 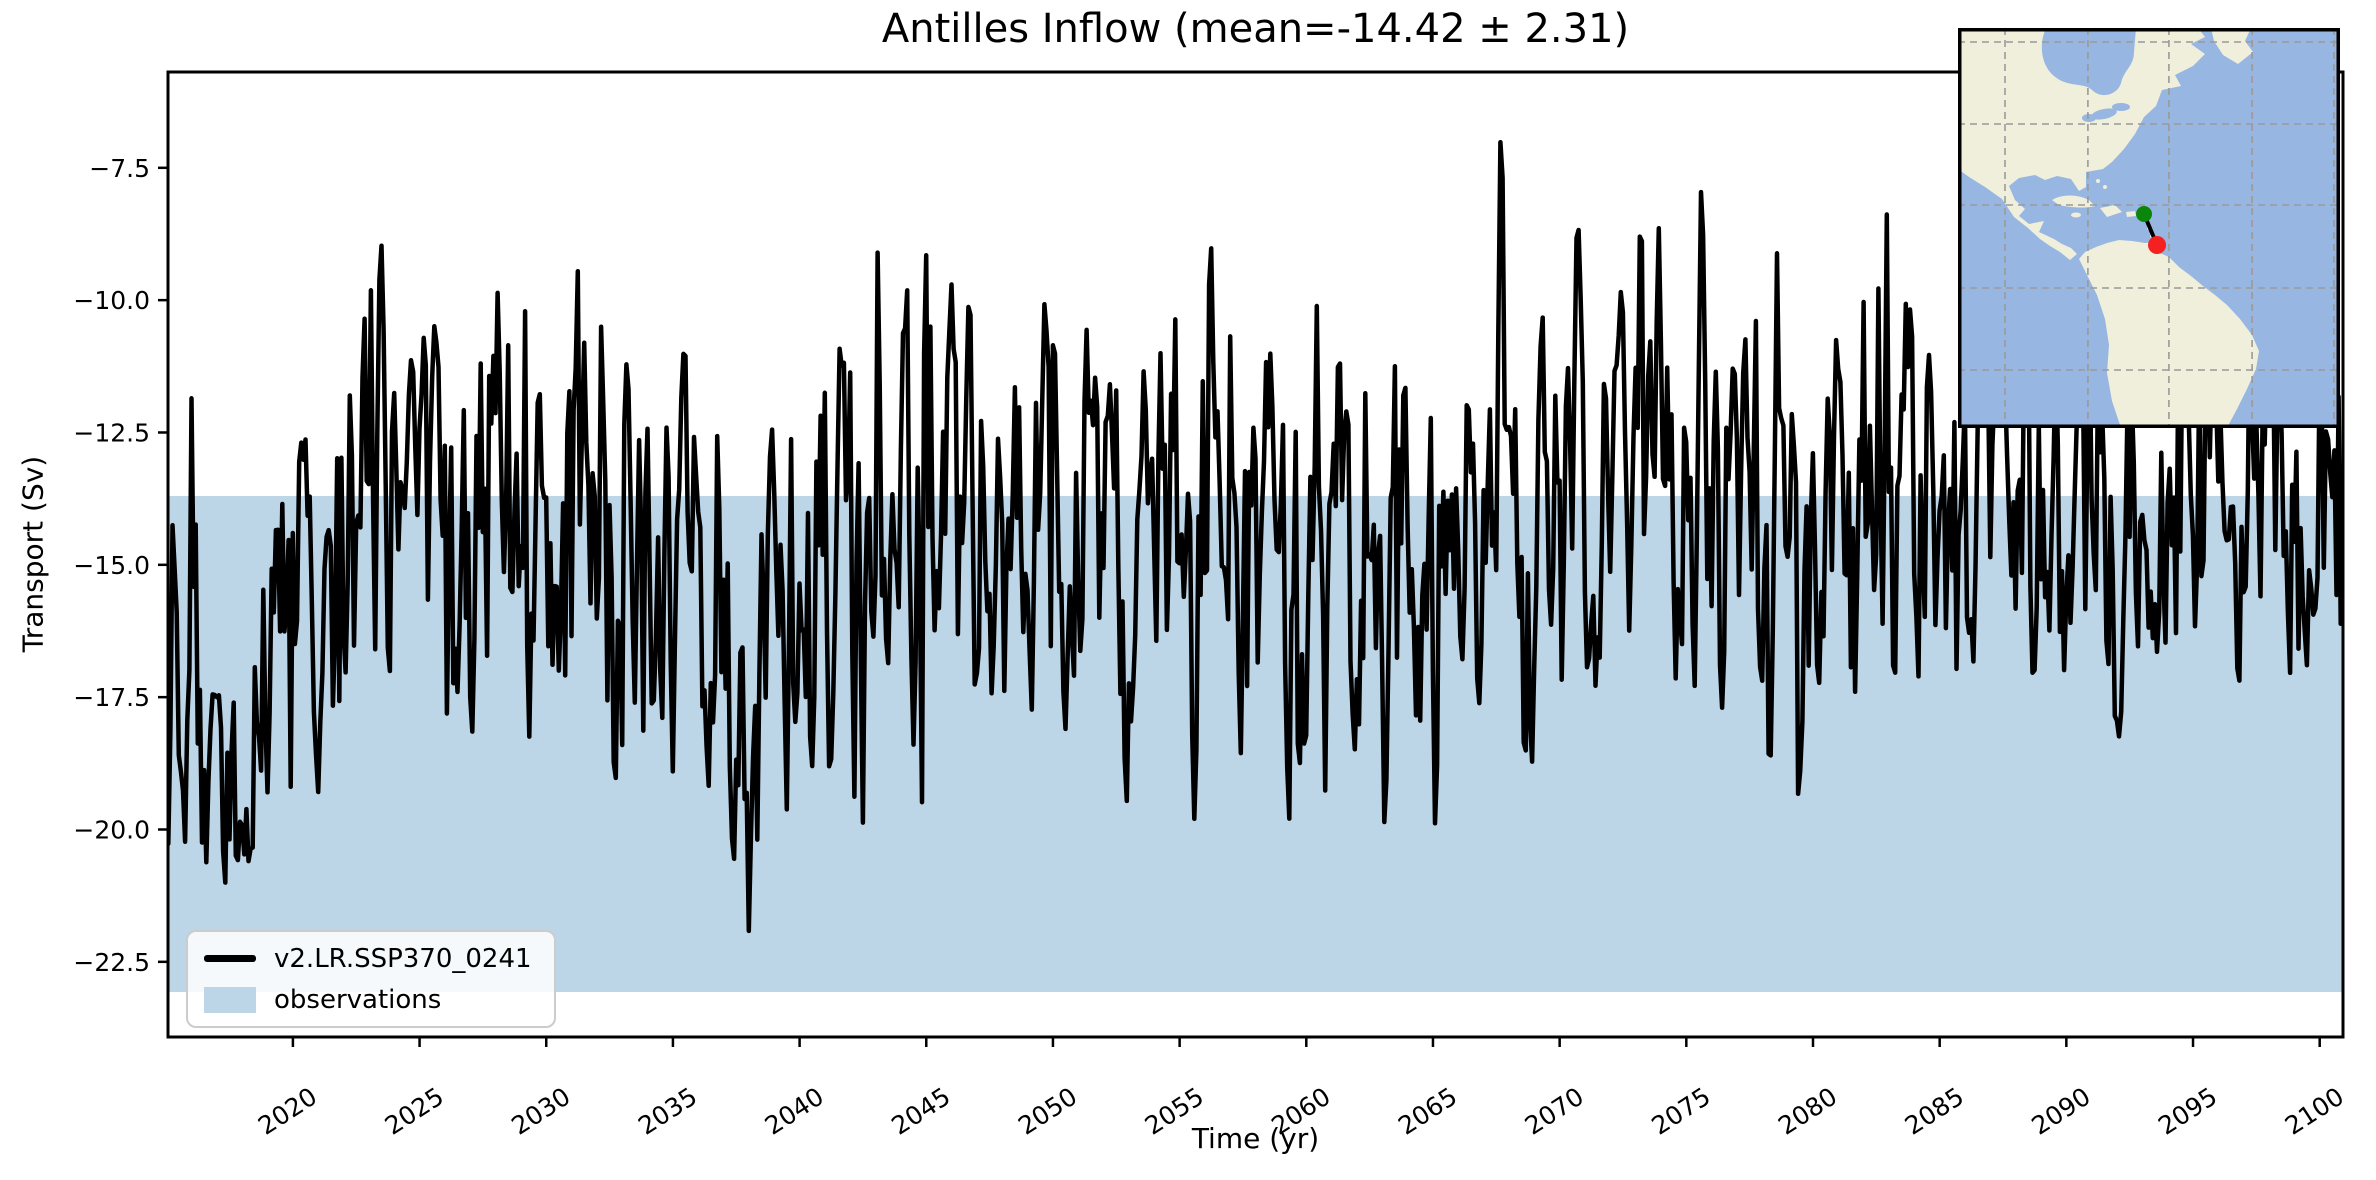 I want to click on section-south-endpoint, so click(x=2157, y=245).